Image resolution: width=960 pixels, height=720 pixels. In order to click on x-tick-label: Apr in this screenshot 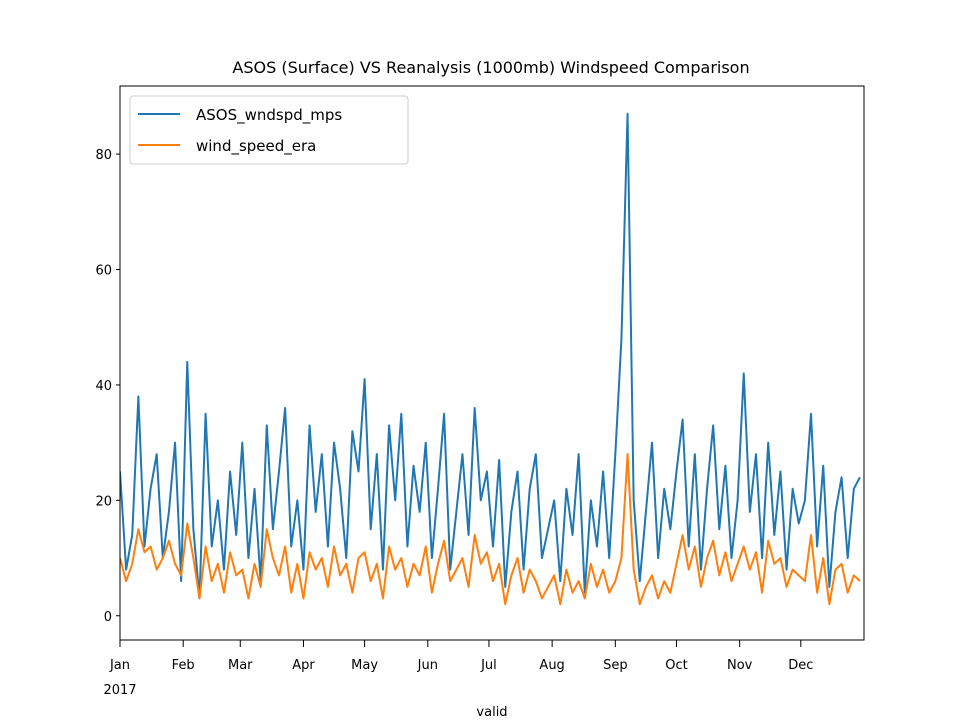, I will do `click(303, 665)`.